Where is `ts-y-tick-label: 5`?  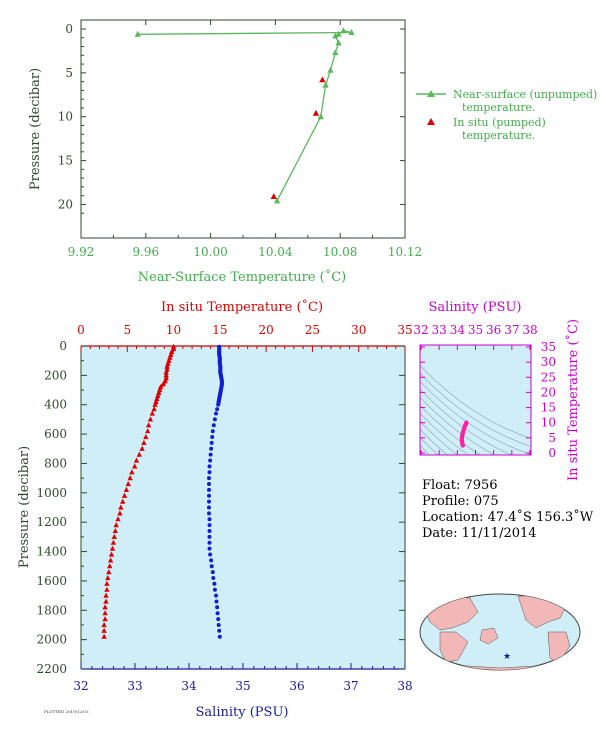 ts-y-tick-label: 5 is located at coordinates (552, 438).